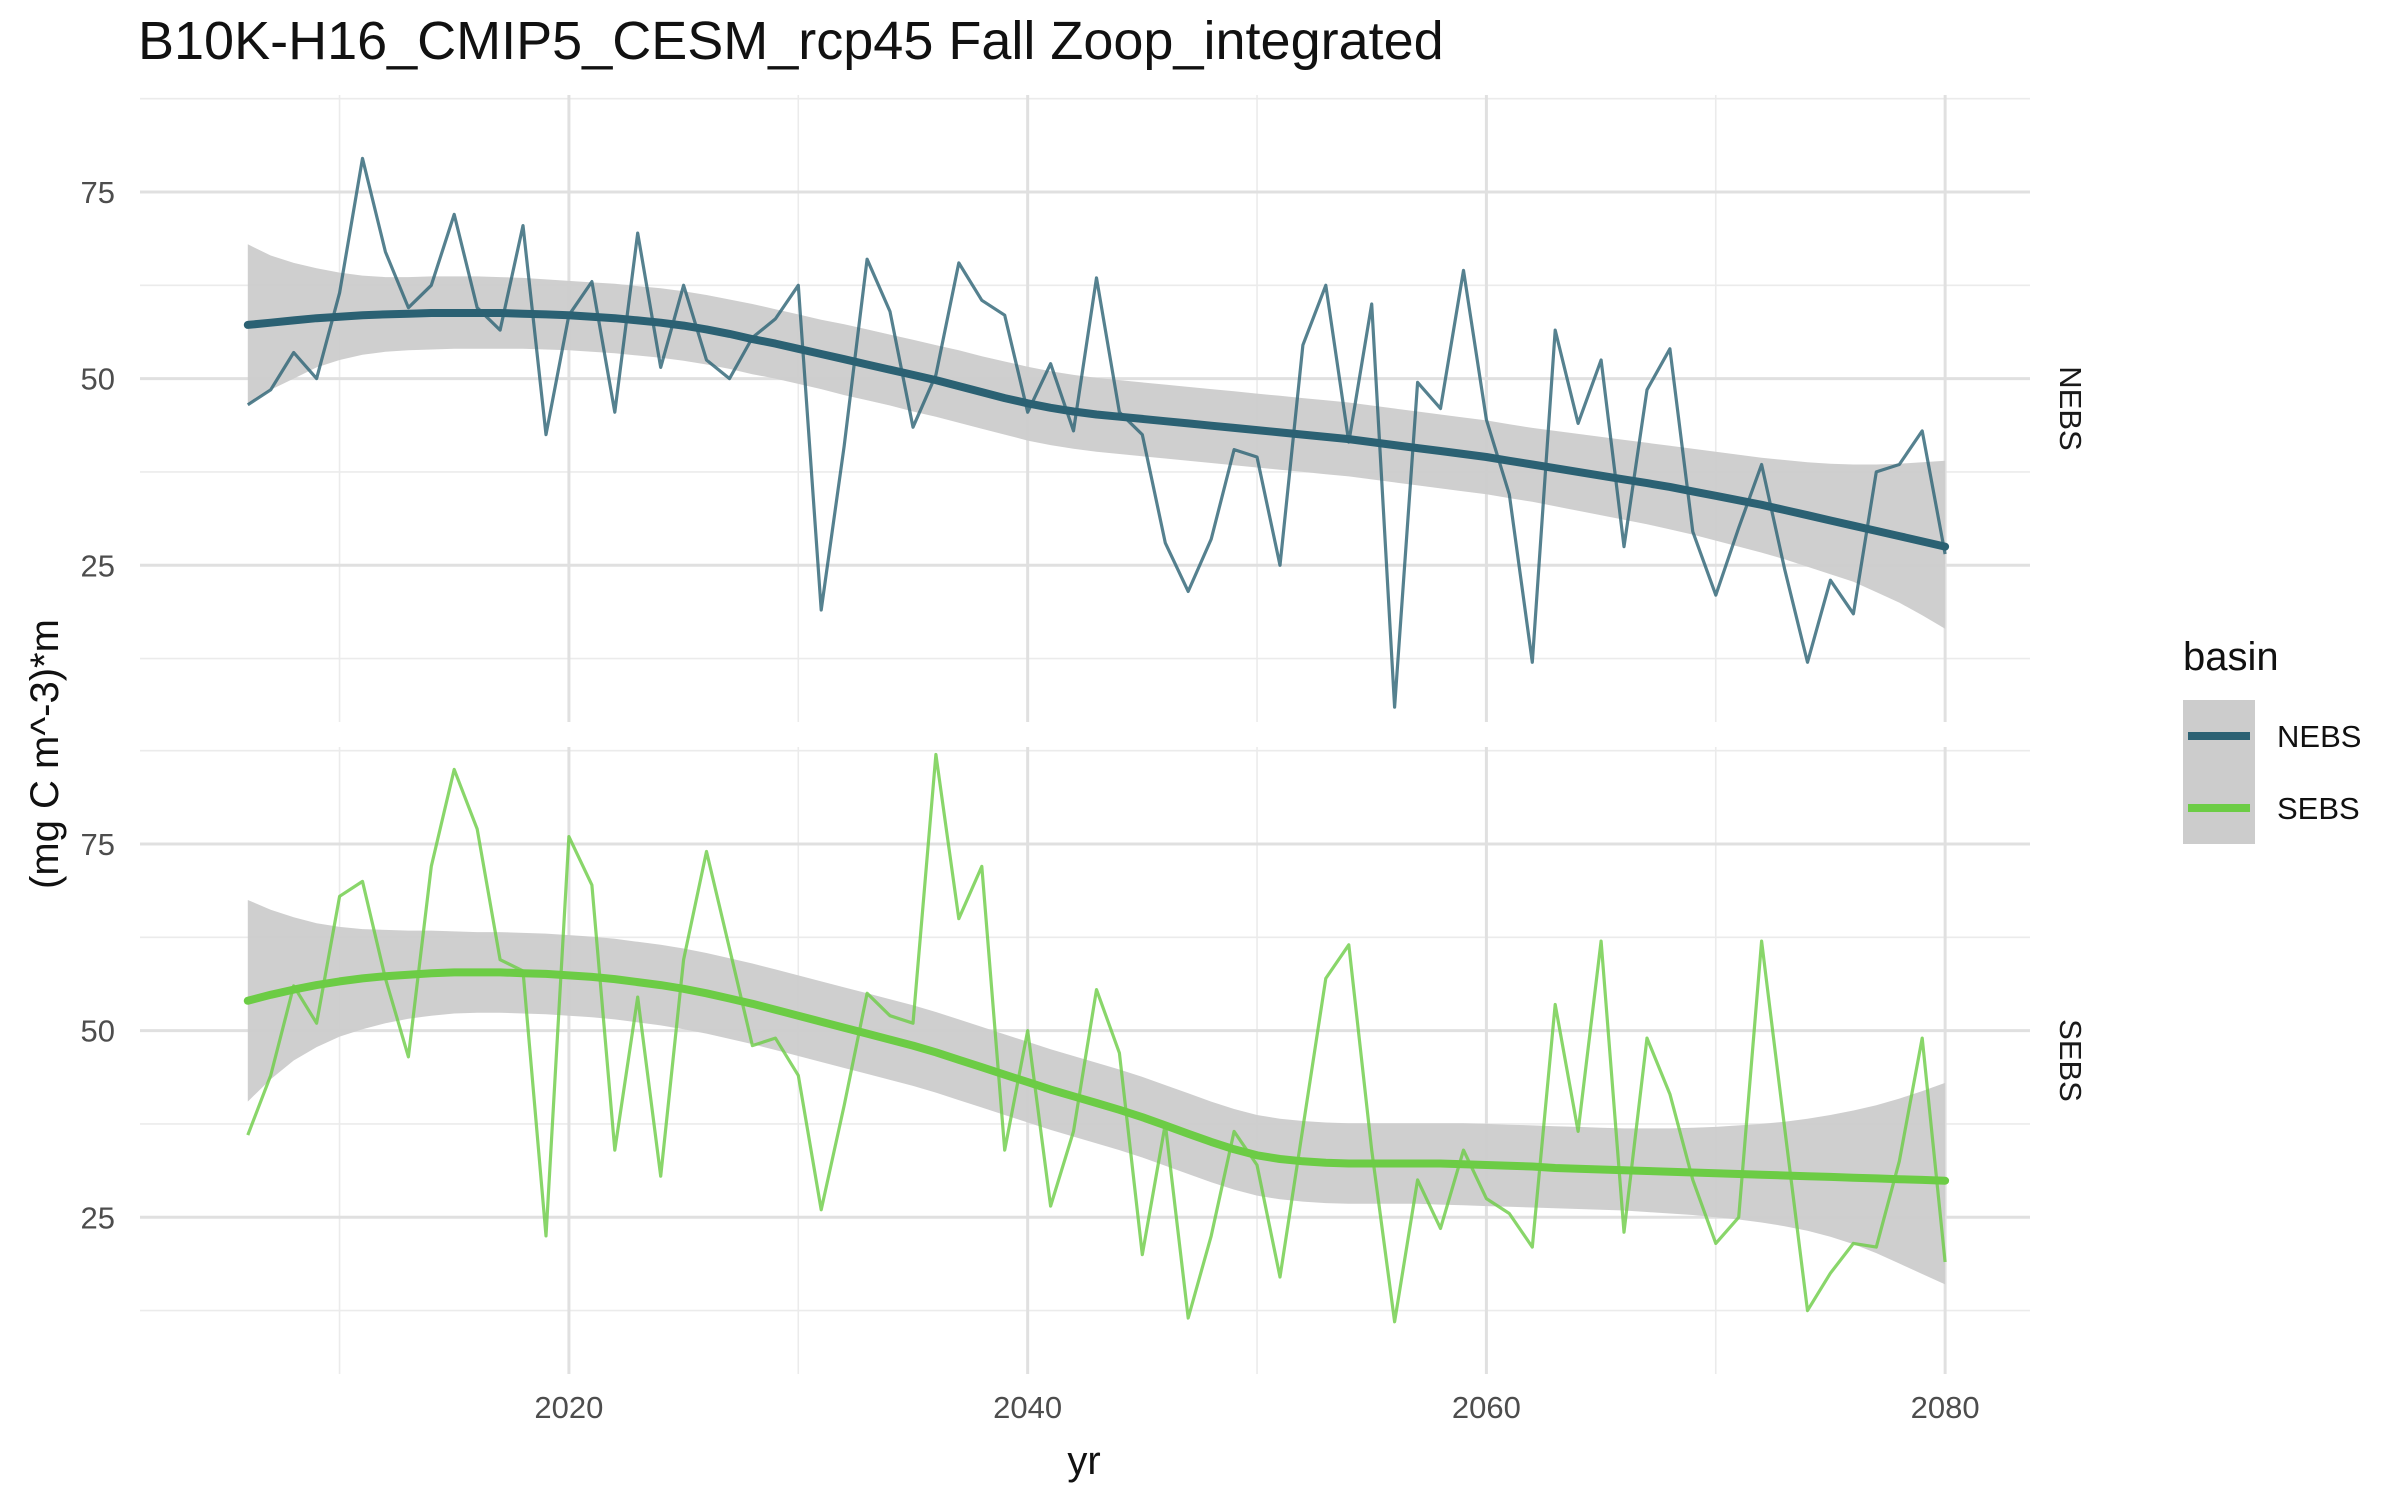 Image resolution: width=2400 pixels, height=1500 pixels. I want to click on legend-label-nebs: NEBS, so click(2319, 736).